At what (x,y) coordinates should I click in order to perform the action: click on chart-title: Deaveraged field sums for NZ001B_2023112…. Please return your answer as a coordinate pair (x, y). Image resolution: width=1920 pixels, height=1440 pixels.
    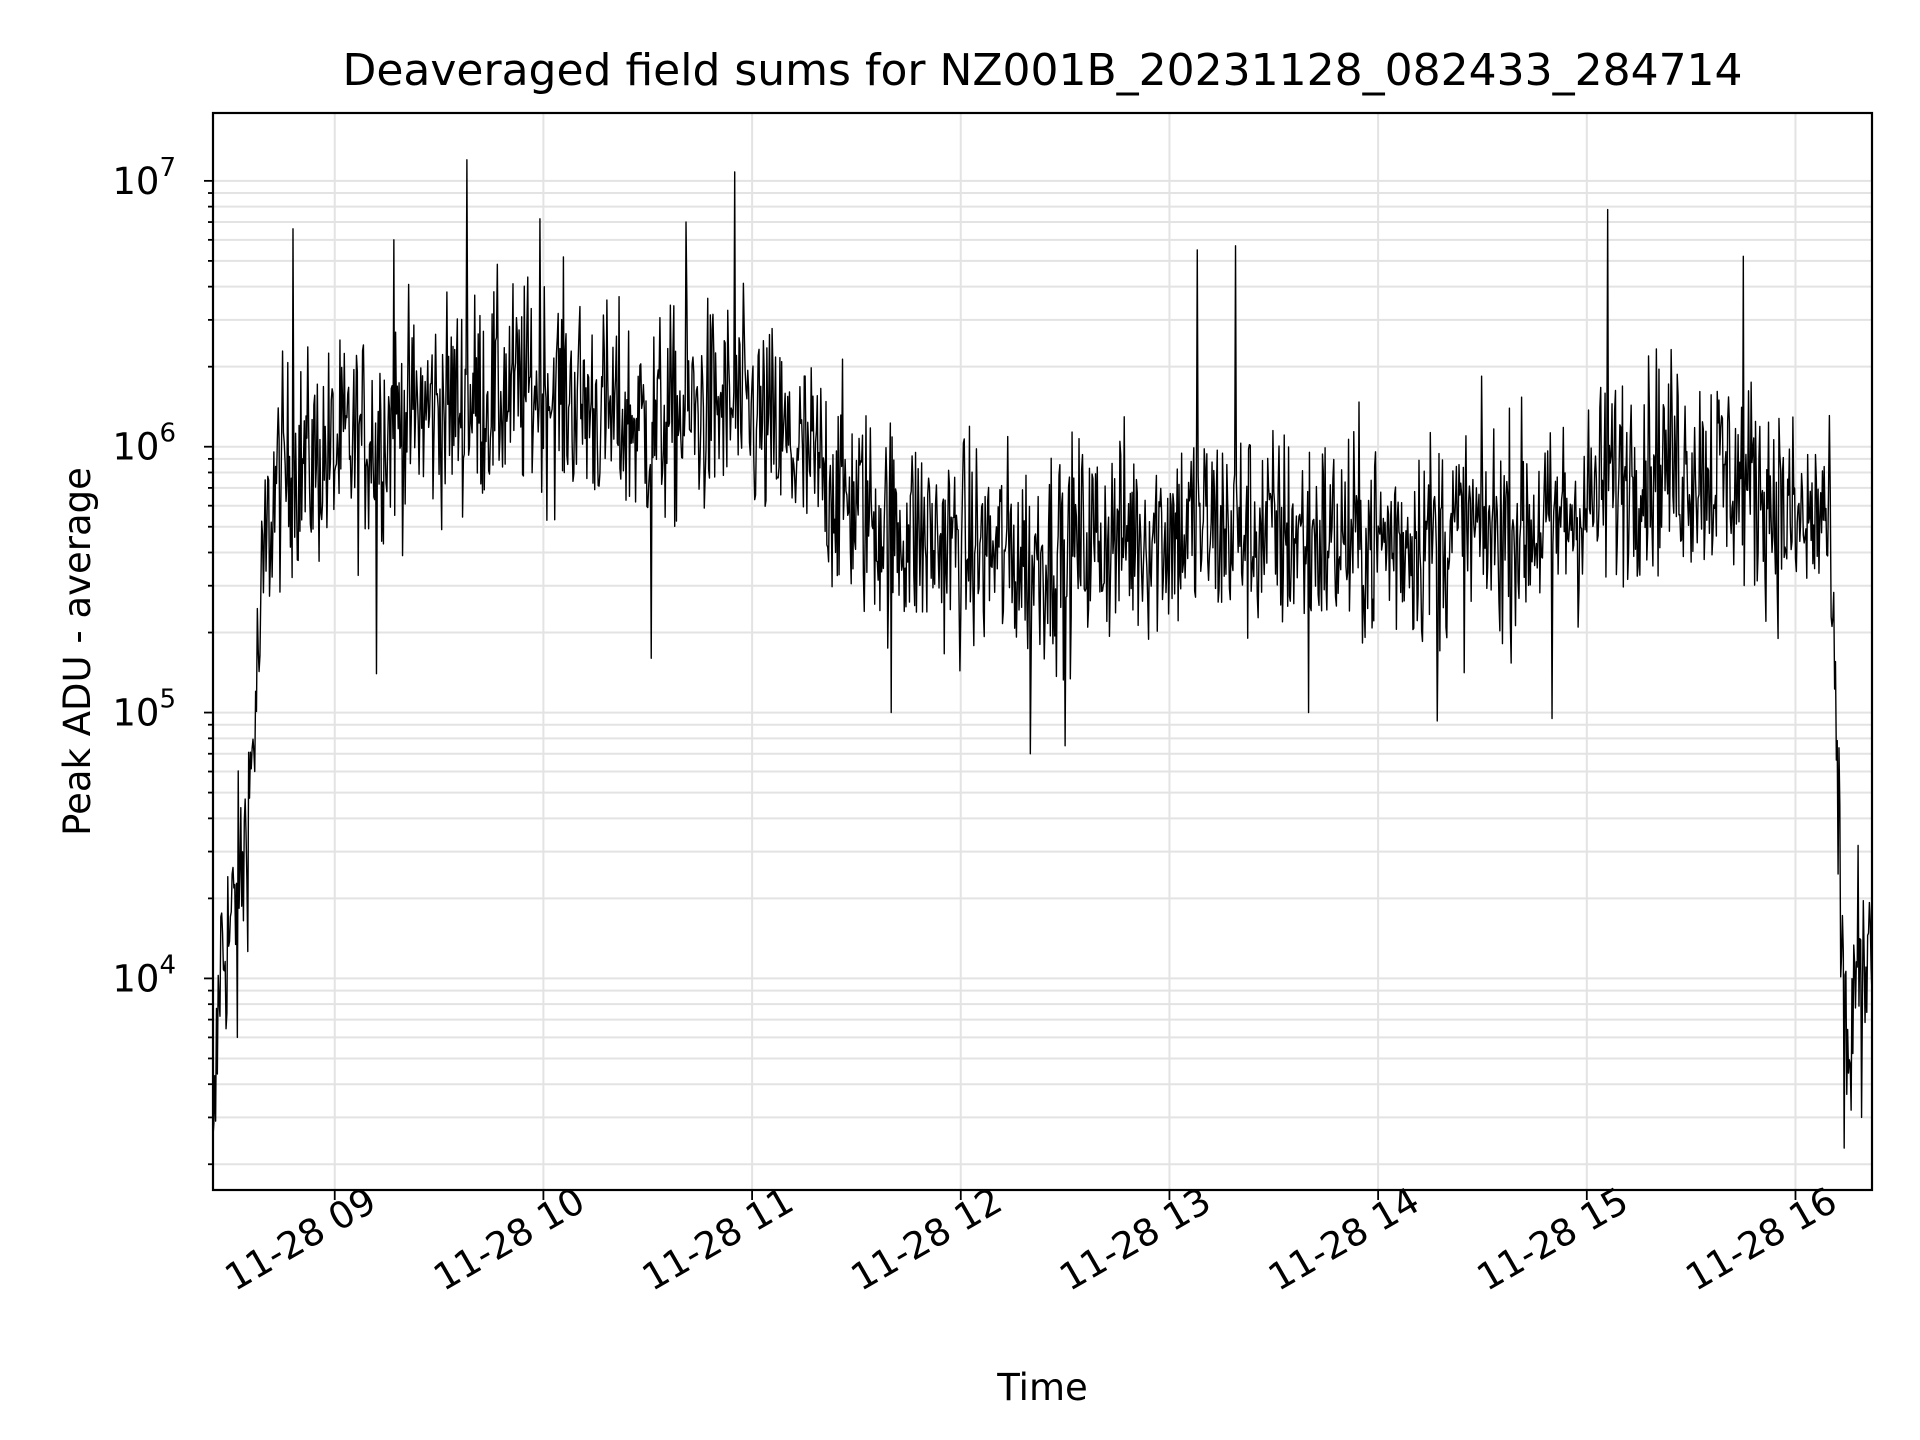
    Looking at the image, I should click on (1042, 70).